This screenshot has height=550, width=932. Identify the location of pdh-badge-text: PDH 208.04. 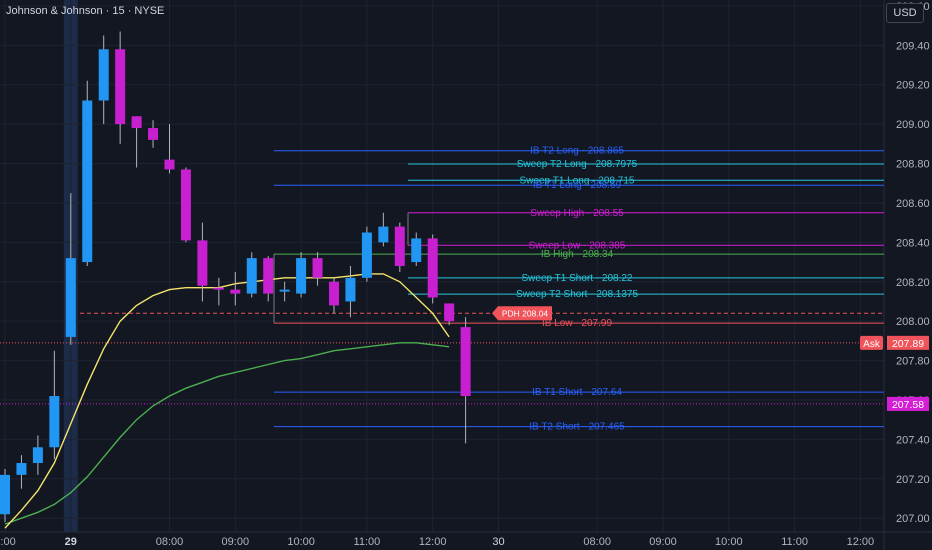
(525, 313).